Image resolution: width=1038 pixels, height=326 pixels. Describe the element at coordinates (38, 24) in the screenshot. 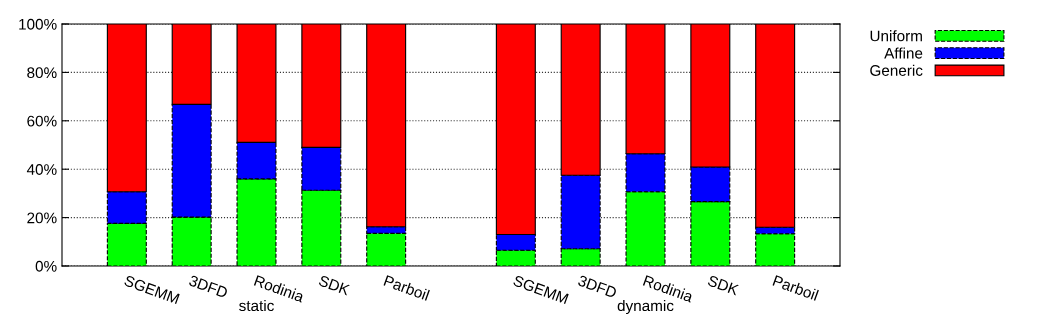

I see `y-tick-label: 100%` at that location.